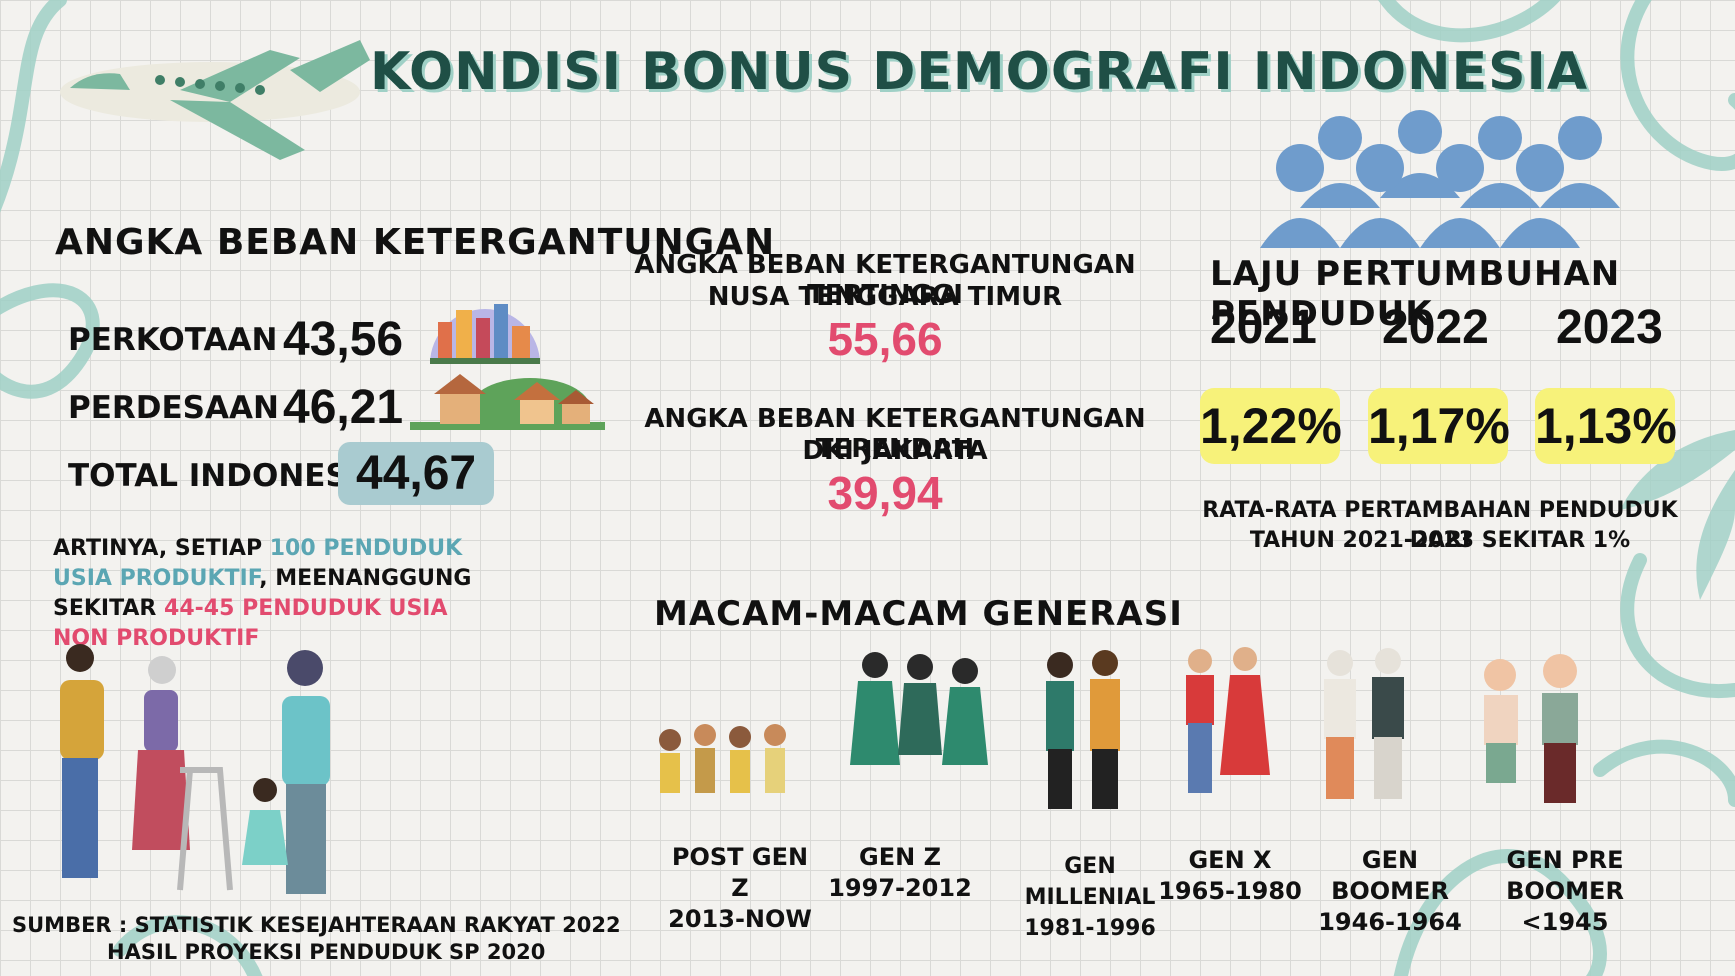  I want to click on growth-note-1: RATA-RATA PERTAMBAHAN PENDUDUK DARI, so click(1440, 525).